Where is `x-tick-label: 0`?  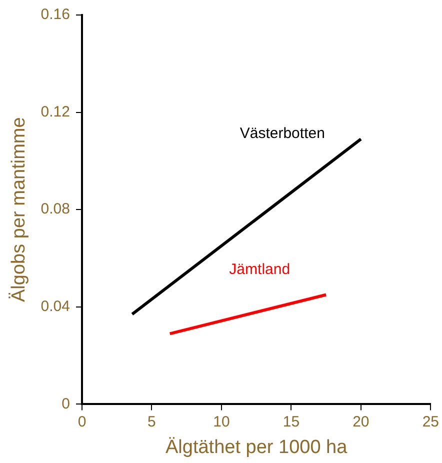
x-tick-label: 0 is located at coordinates (82, 421).